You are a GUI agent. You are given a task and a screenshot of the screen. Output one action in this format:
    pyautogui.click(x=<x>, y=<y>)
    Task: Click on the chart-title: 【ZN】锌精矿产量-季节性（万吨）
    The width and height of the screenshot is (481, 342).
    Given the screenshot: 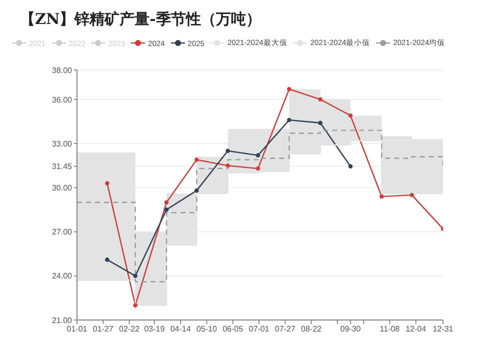 What is the action you would take?
    pyautogui.click(x=140, y=19)
    